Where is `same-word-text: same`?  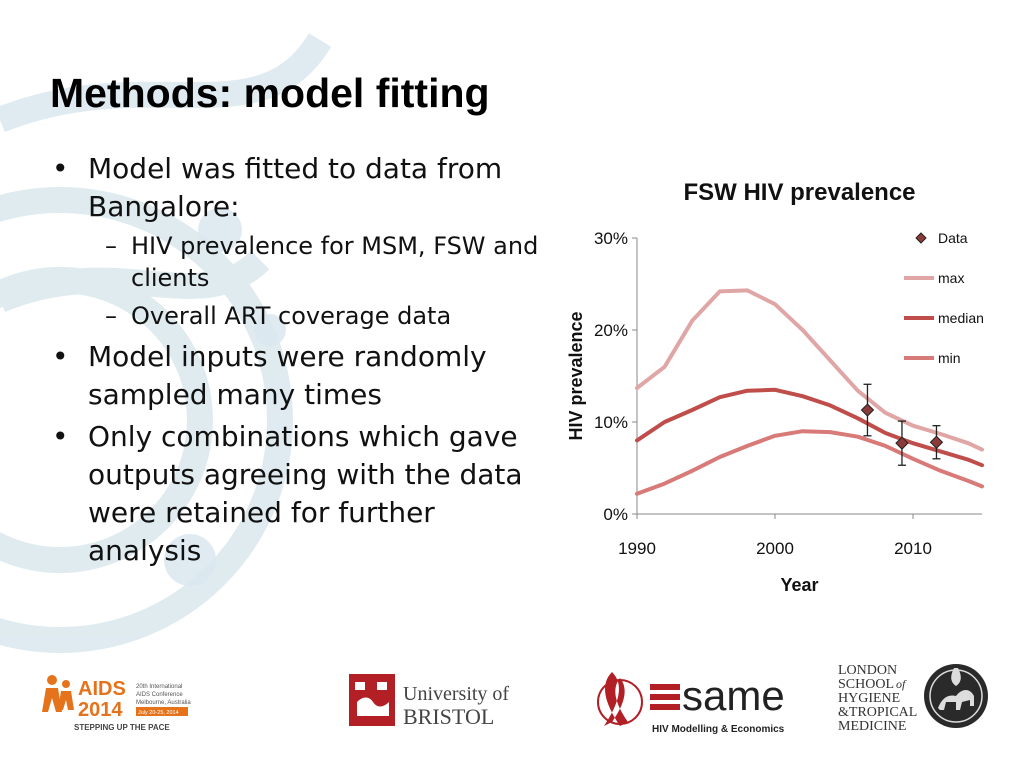 same-word-text: same is located at coordinates (733, 695).